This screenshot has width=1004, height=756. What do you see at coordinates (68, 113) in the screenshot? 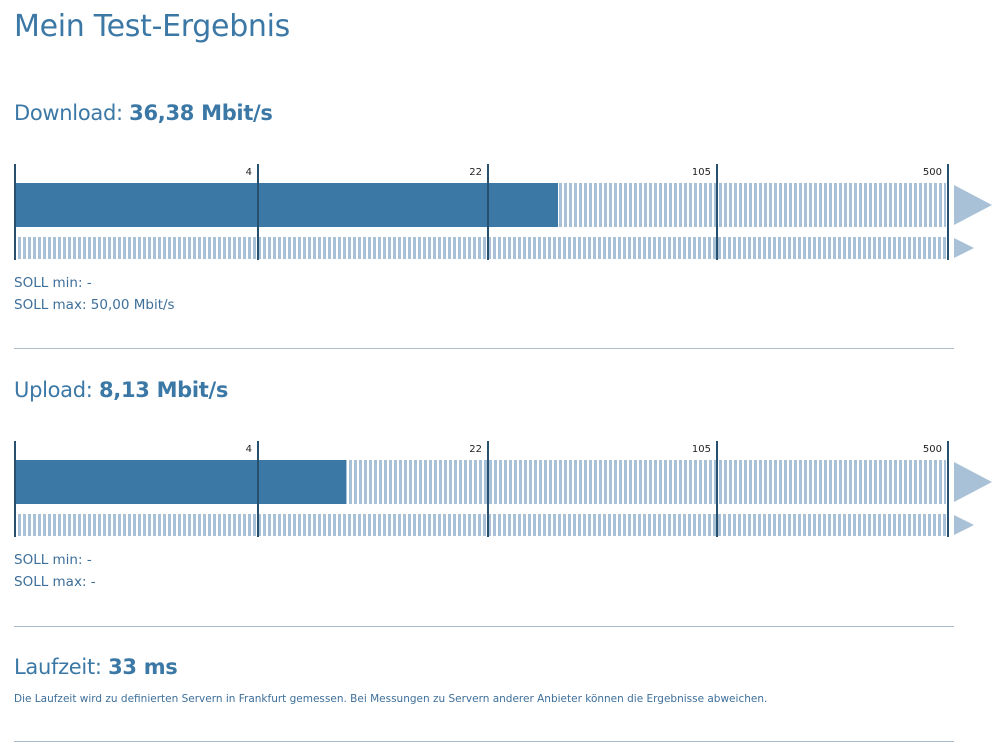
I see `download-label: Download:` at bounding box center [68, 113].